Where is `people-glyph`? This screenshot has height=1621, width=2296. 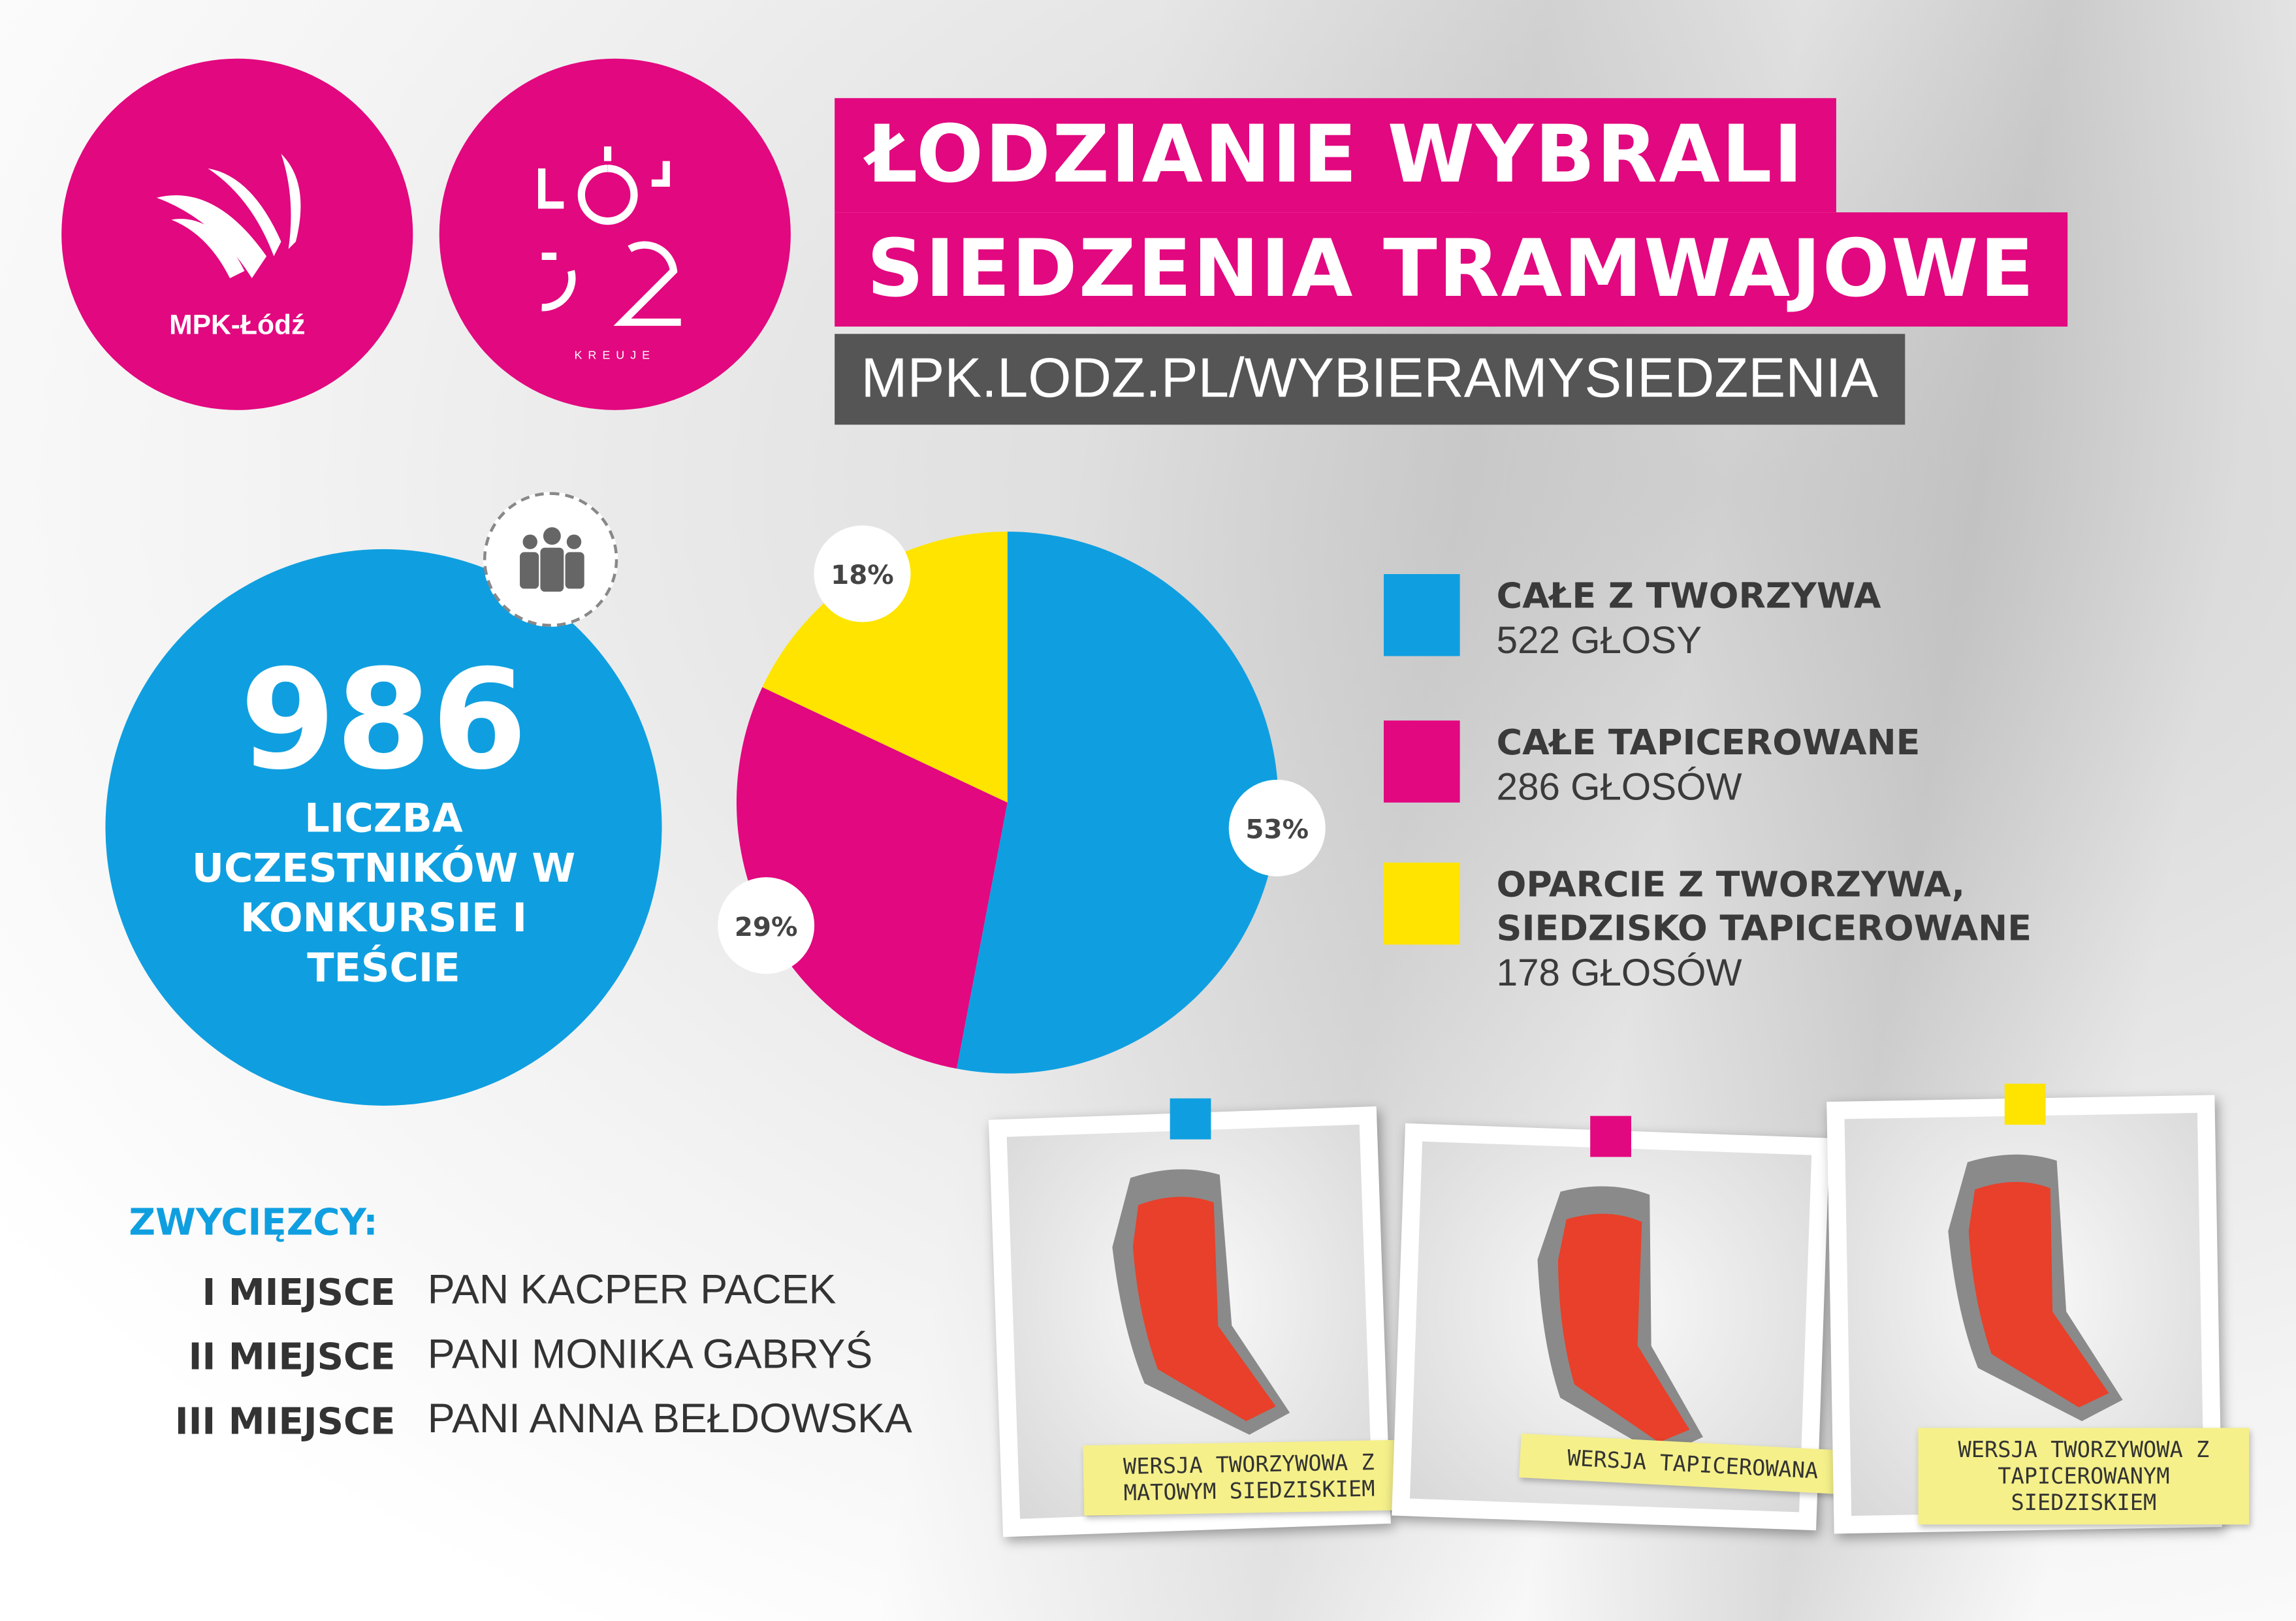
people-glyph is located at coordinates (552, 559).